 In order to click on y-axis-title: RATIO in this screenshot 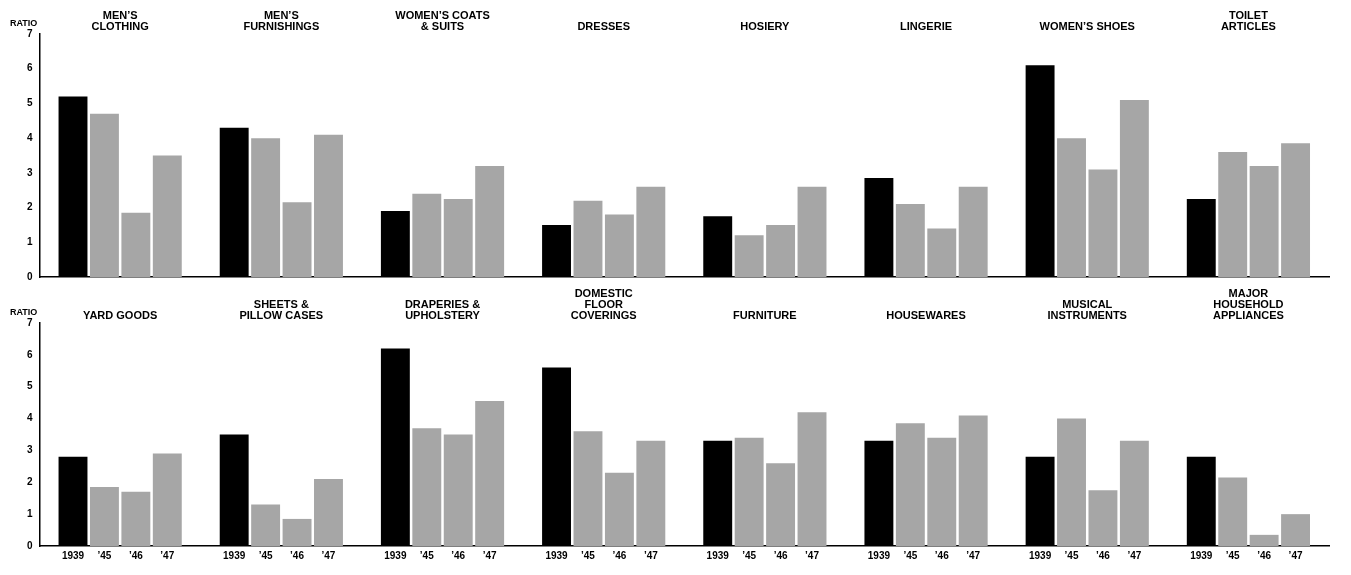, I will do `click(24, 311)`.